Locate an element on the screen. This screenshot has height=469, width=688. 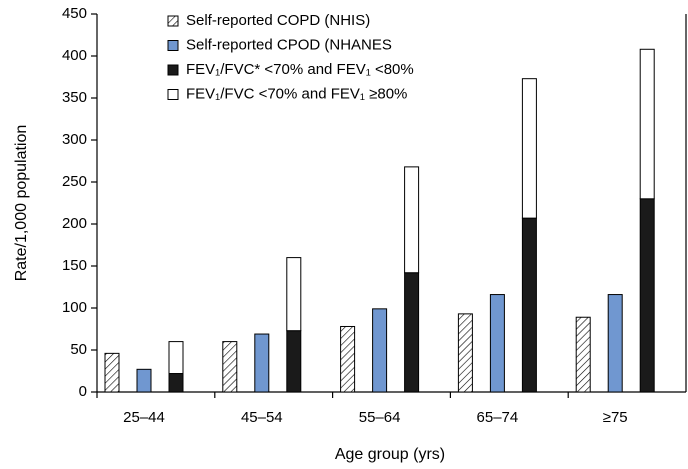
legend-label: Self-reported CPOD (NHANES is located at coordinates (289, 44).